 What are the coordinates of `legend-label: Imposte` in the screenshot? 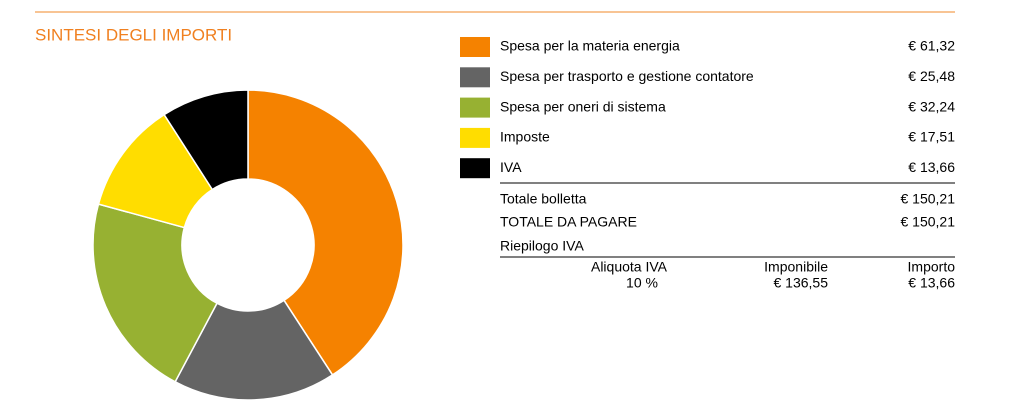 It's located at (525, 137).